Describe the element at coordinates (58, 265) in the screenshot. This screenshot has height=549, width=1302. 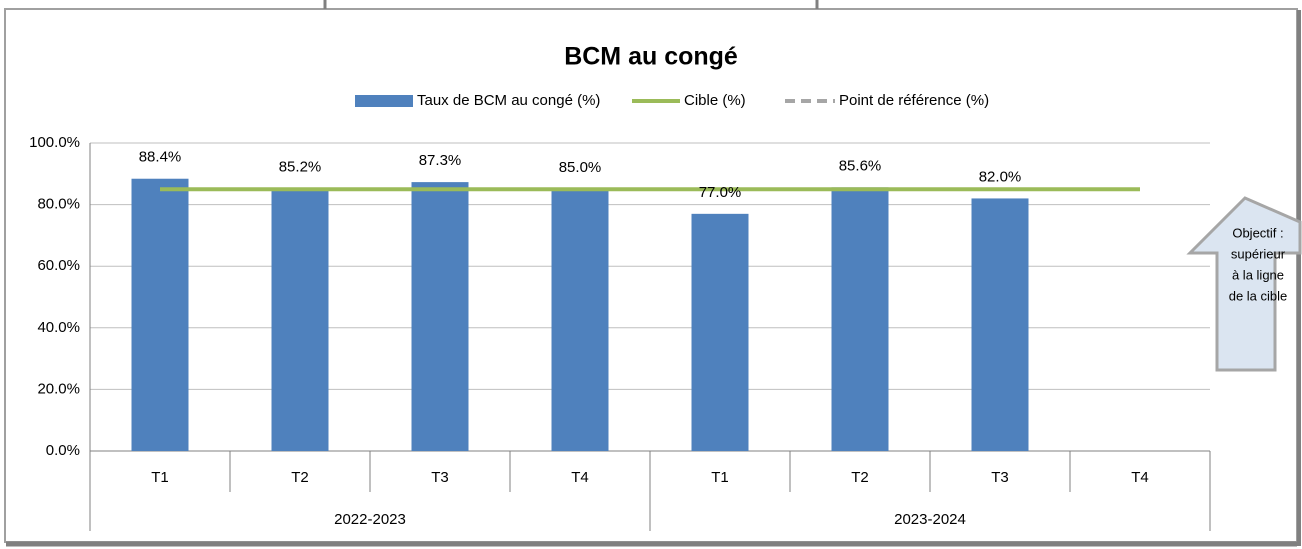
I see `y-tick-label: 60.0%` at that location.